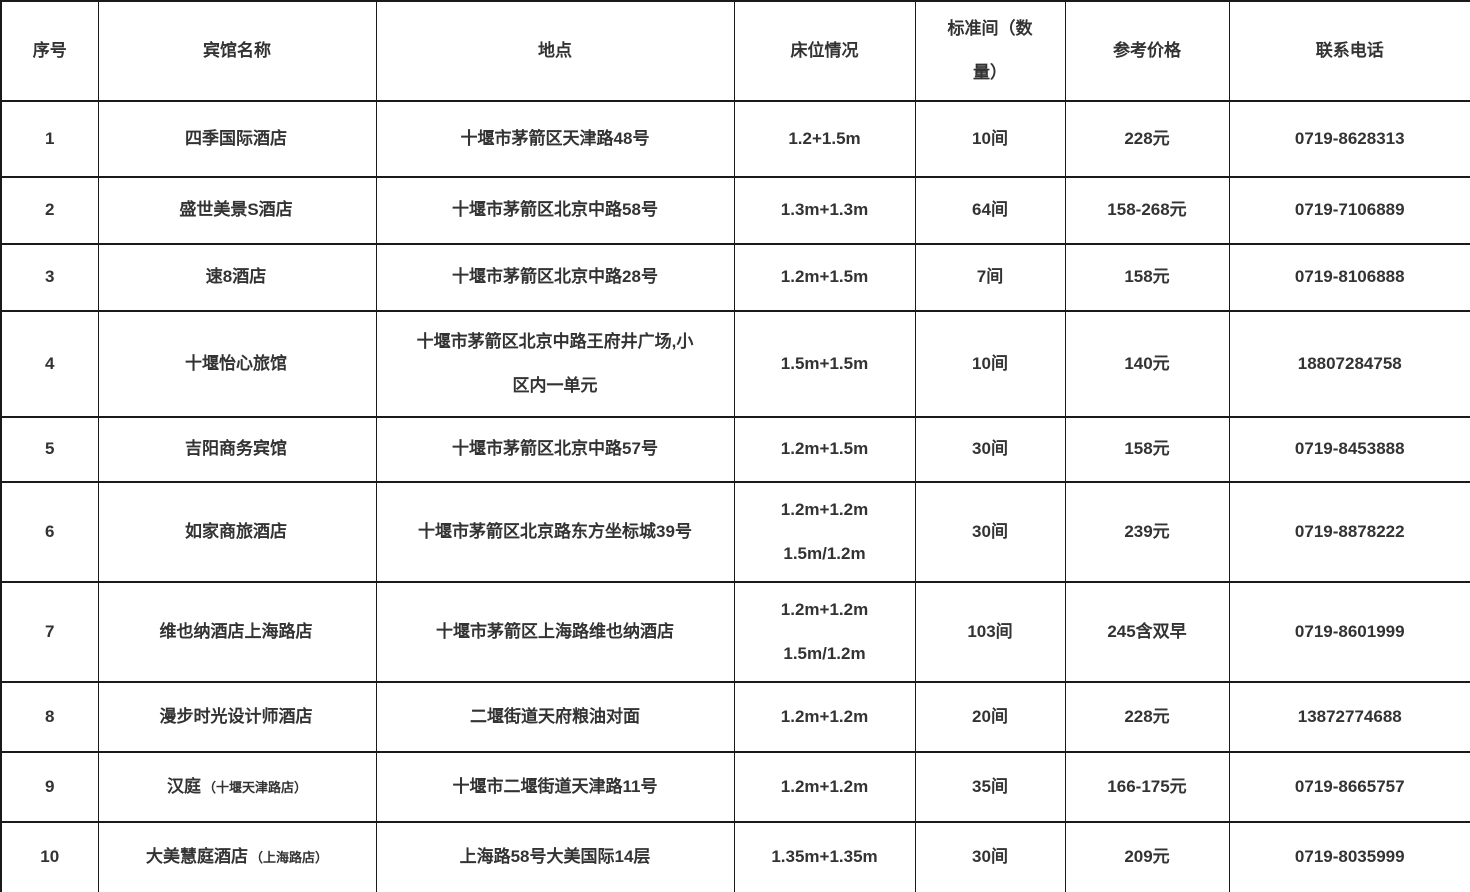  What do you see at coordinates (1147, 532) in the screenshot?
I see `cell-price: 239元` at bounding box center [1147, 532].